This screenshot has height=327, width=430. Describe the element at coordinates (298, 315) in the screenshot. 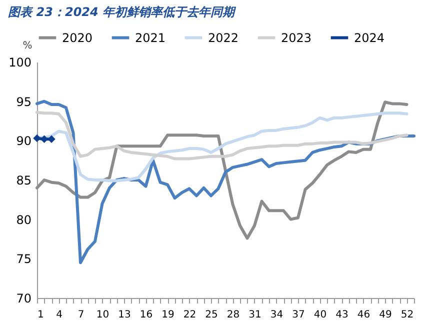

I see `x-tick-label: 37` at that location.